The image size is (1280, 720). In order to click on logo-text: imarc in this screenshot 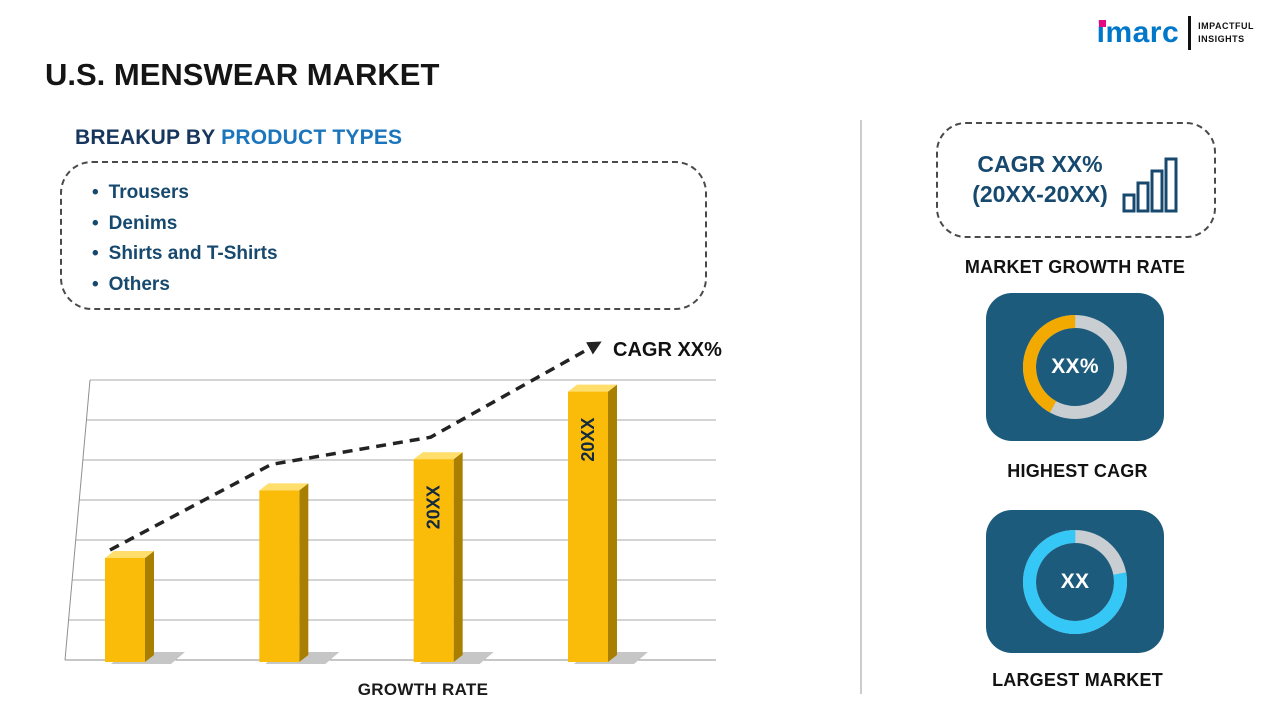, I will do `click(1138, 32)`.